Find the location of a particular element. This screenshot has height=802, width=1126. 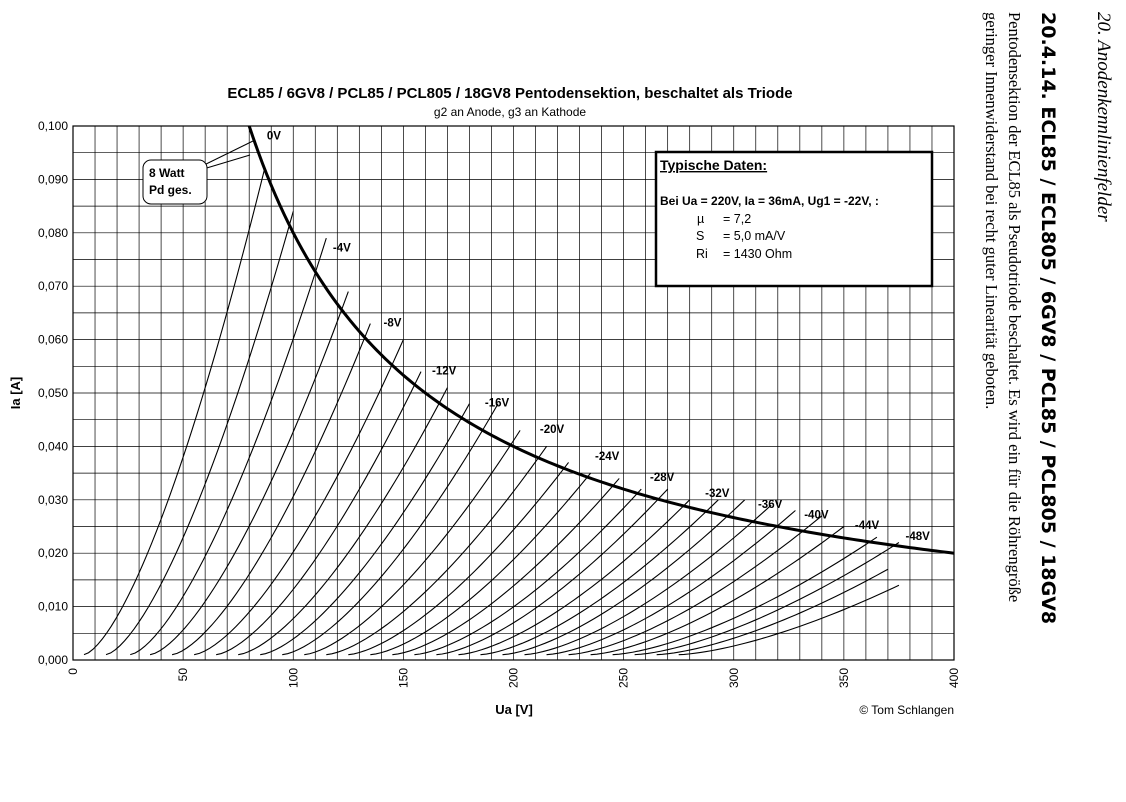

chart-subtitle: g2 an Anode, g3 an Kathode is located at coordinates (510, 112).